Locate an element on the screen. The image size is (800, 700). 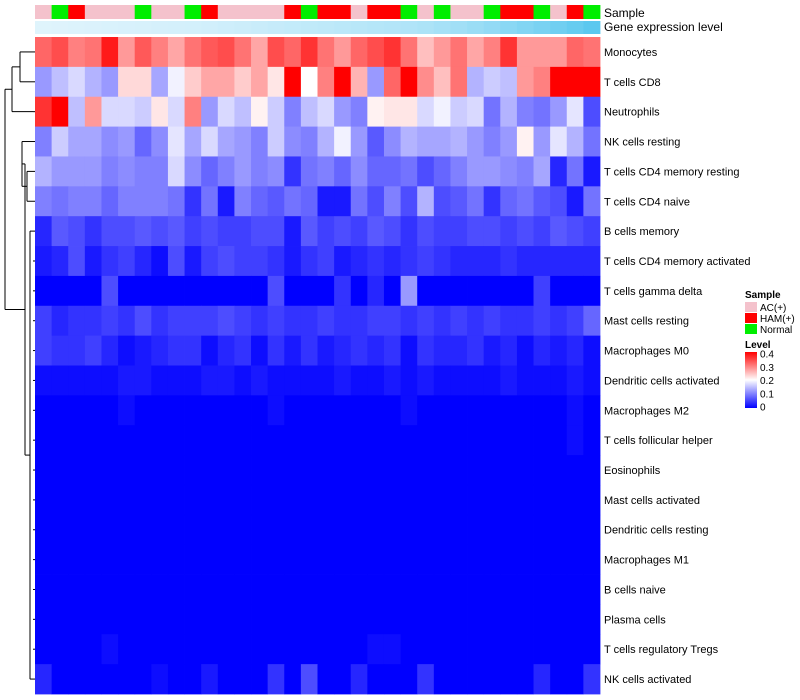
level-legend-tick: 0.3 is located at coordinates (767, 368).